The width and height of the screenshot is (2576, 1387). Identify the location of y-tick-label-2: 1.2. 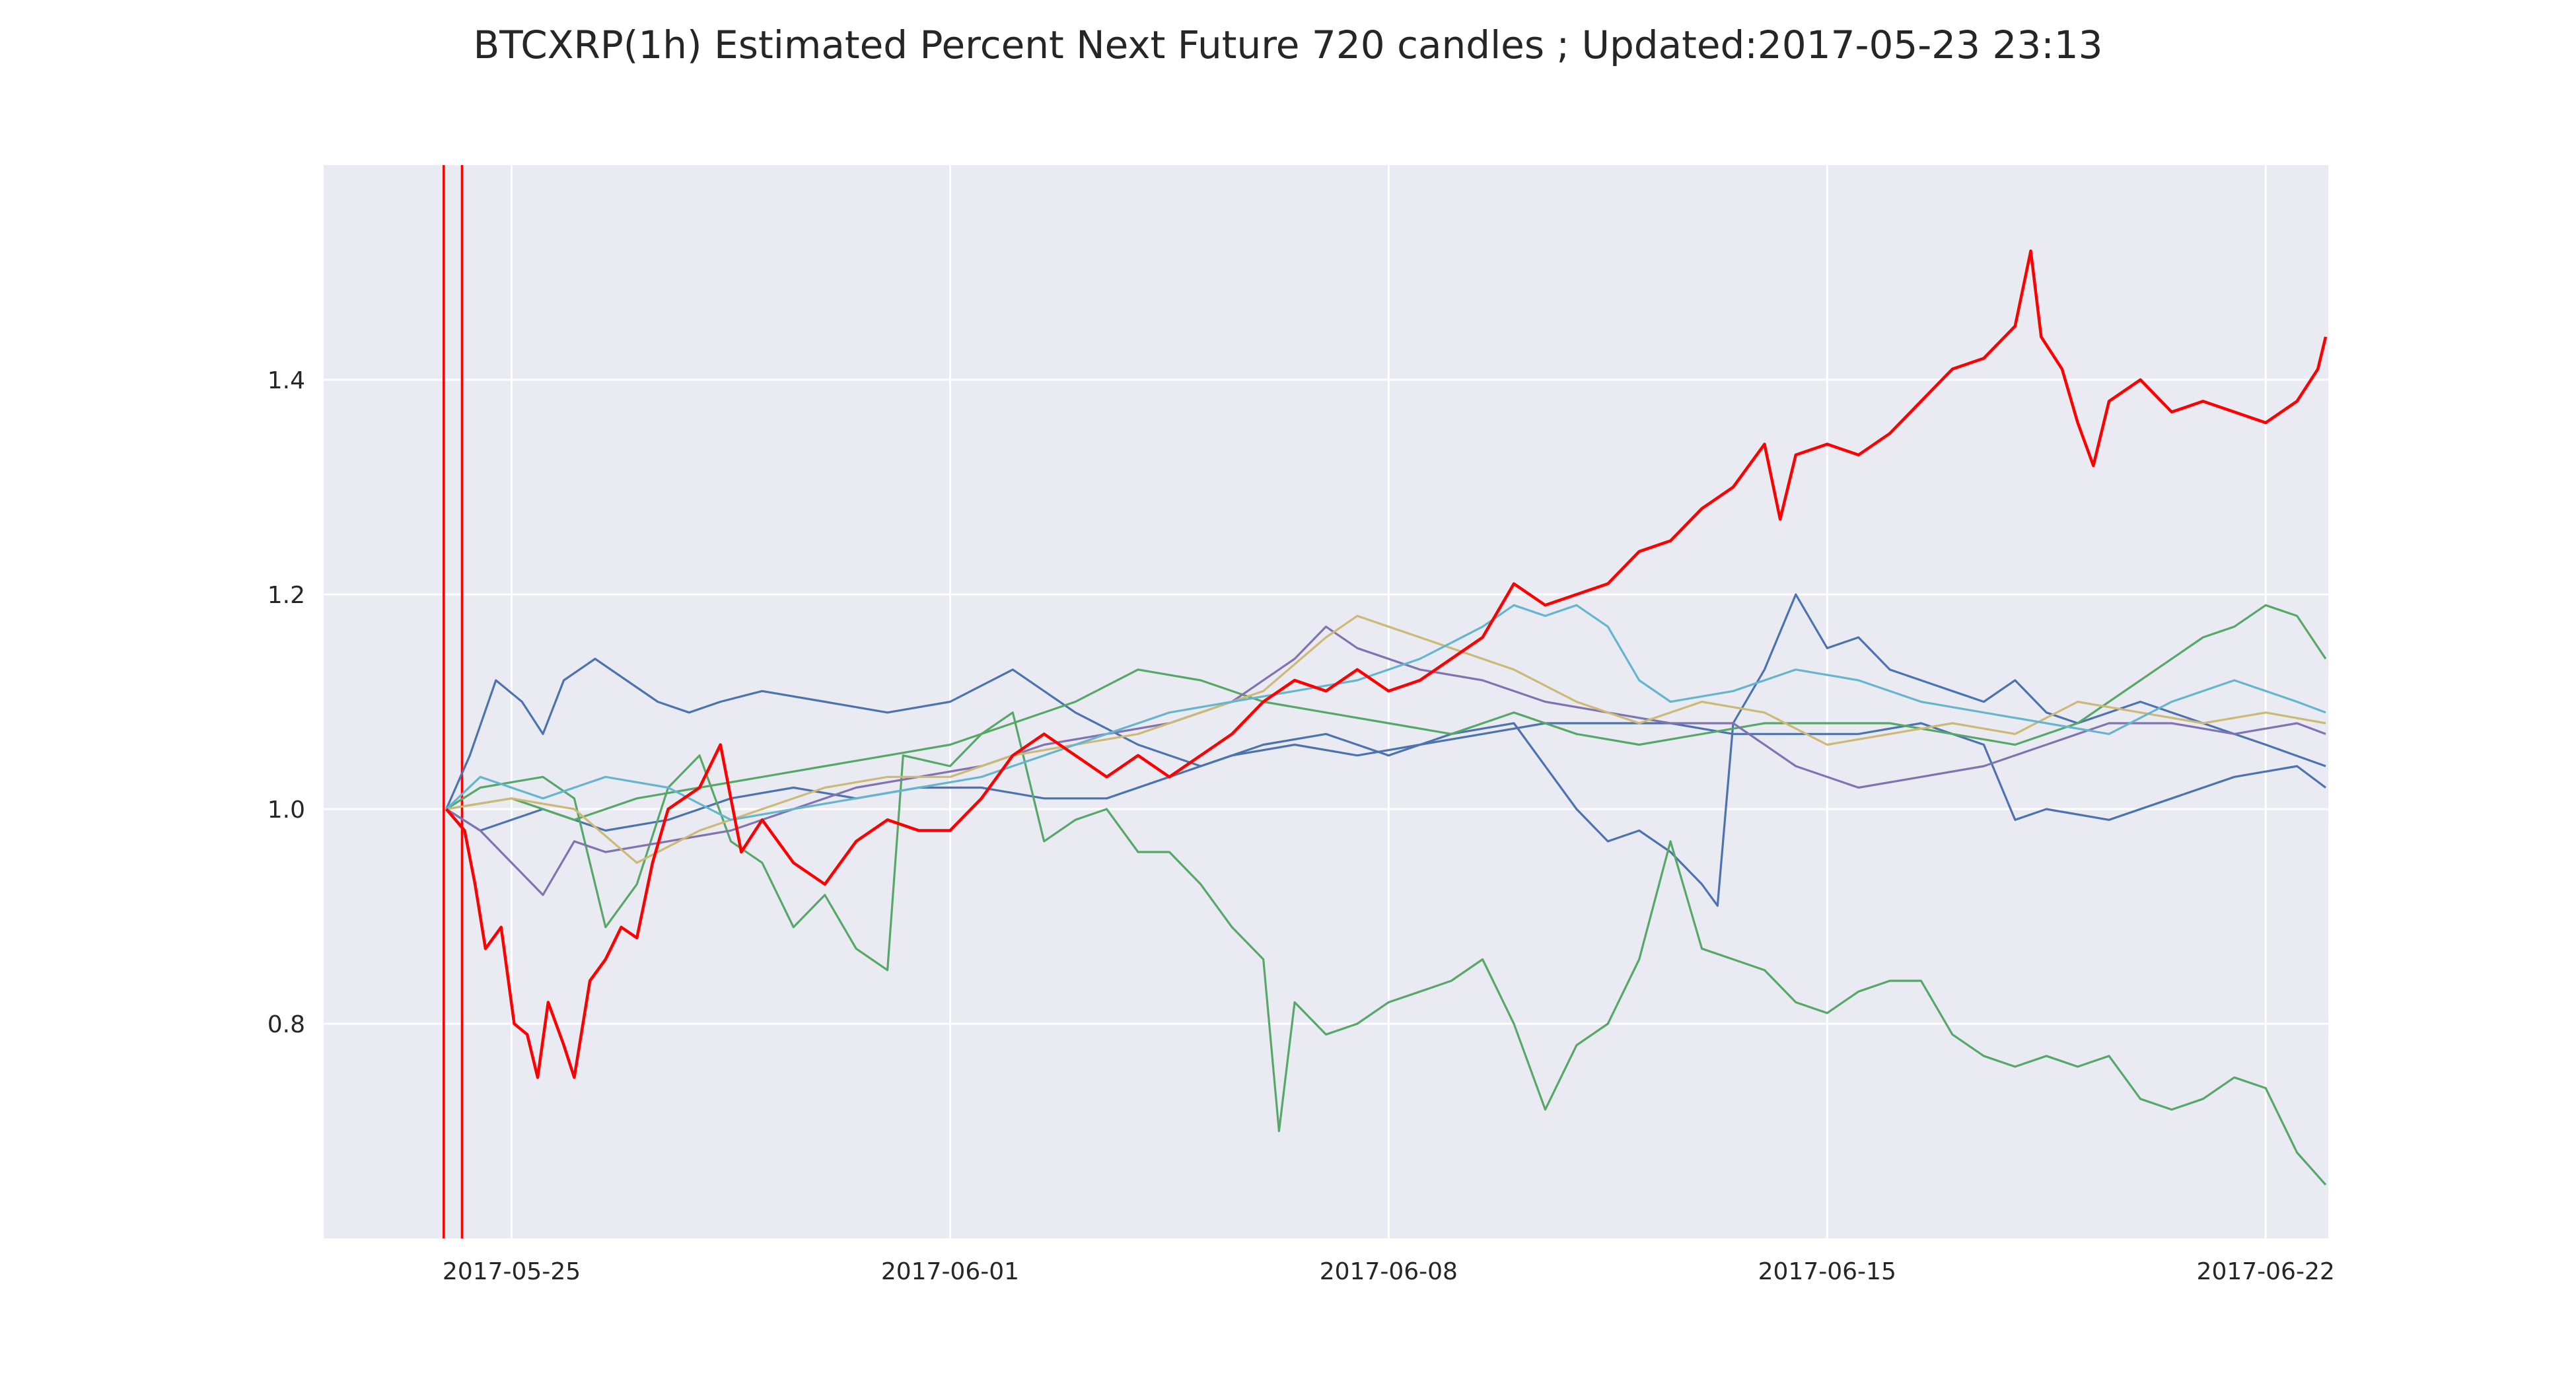
(286, 595).